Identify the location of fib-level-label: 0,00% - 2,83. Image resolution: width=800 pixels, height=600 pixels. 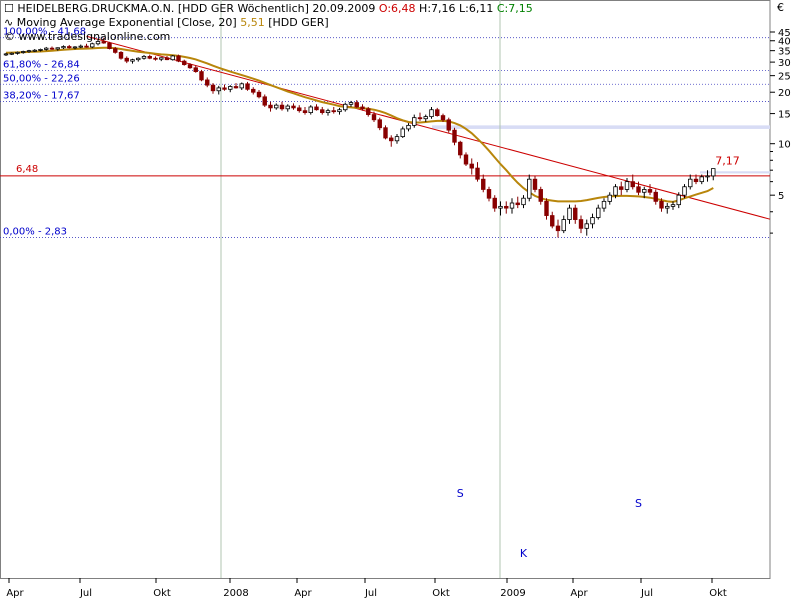
(35, 231).